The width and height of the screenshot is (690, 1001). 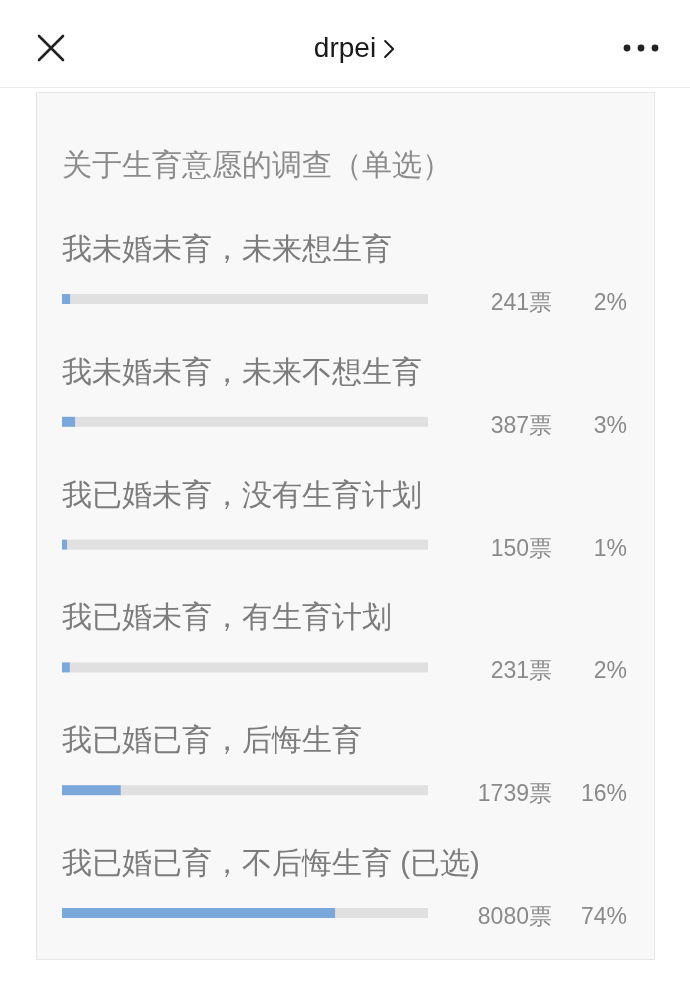 What do you see at coordinates (271, 862) in the screenshot?
I see `y-tick-label: 我已婚已育，不后悔生育 (已选)` at bounding box center [271, 862].